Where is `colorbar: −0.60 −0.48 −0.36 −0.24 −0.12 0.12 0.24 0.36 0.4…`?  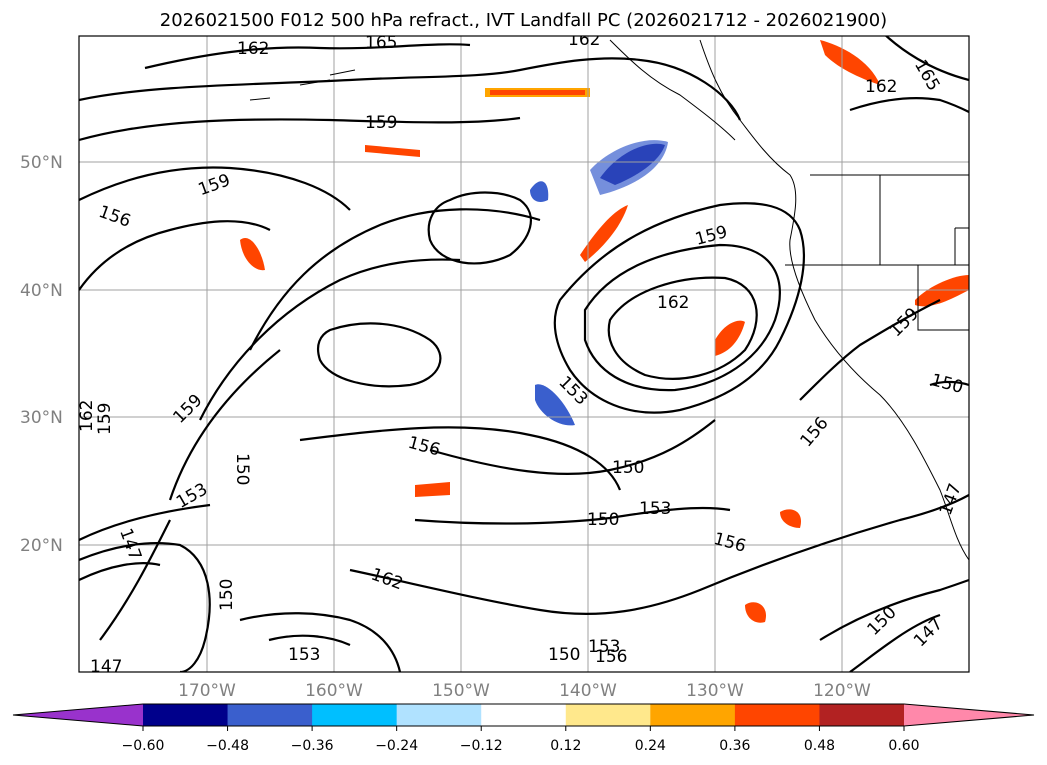
colorbar: −0.60 −0.48 −0.36 −0.24 −0.12 0.12 0.24 0.36 0.4… is located at coordinates (523, 728).